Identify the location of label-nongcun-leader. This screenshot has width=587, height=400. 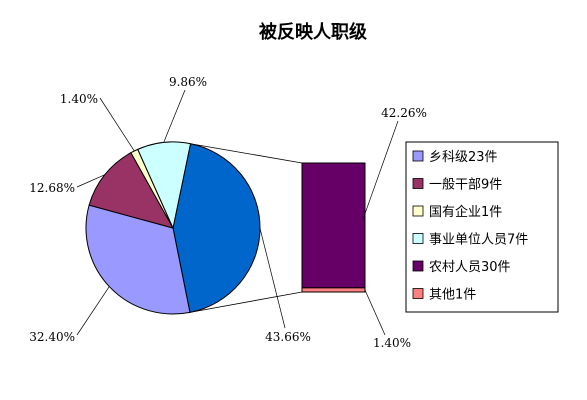
(380, 170).